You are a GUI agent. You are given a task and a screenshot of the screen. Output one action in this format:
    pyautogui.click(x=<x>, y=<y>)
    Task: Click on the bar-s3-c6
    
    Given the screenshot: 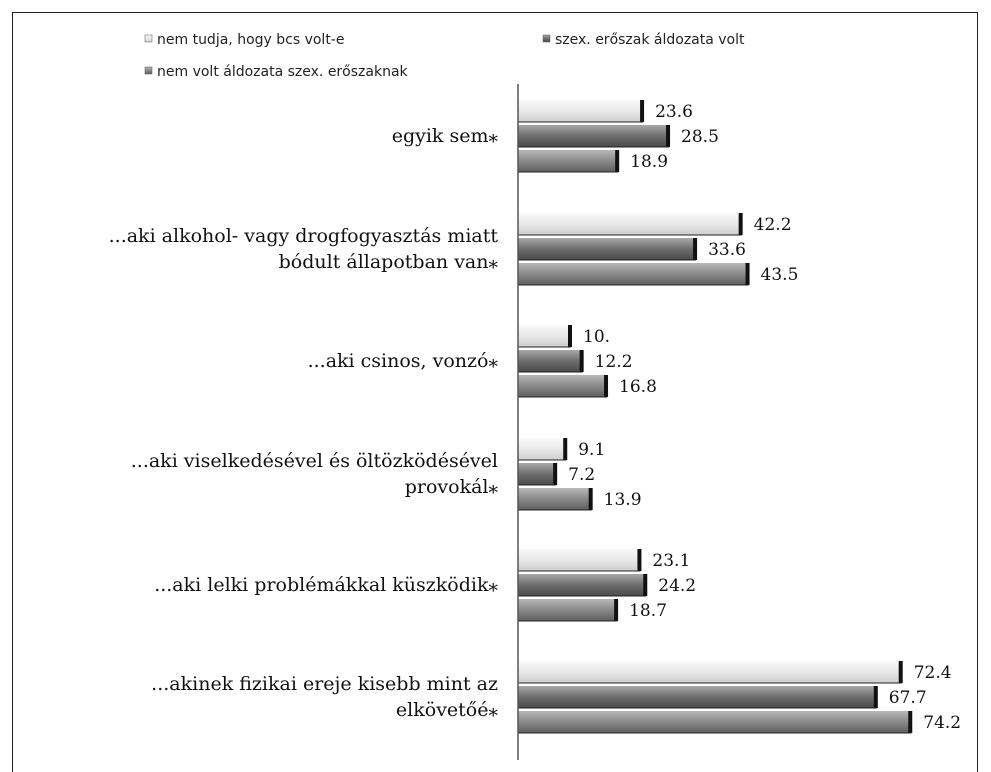 What is the action you would take?
    pyautogui.click(x=715, y=722)
    